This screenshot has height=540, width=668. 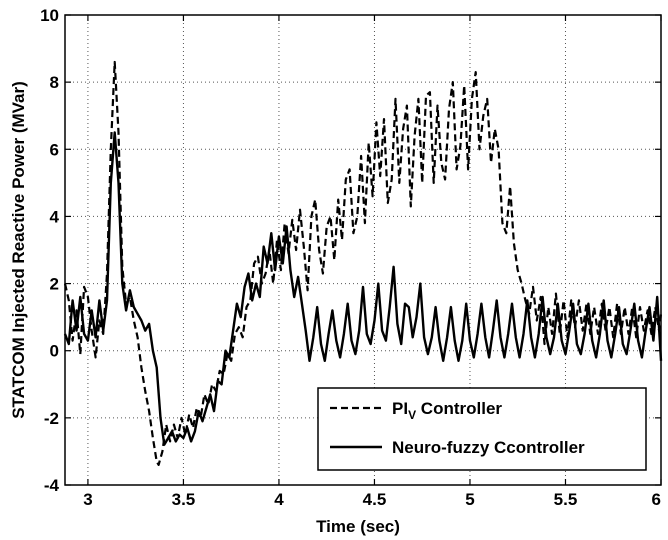 What do you see at coordinates (488, 447) in the screenshot?
I see `legend-label-neuro-fuzzy: Neuro-fuzzy Ccontroller` at bounding box center [488, 447].